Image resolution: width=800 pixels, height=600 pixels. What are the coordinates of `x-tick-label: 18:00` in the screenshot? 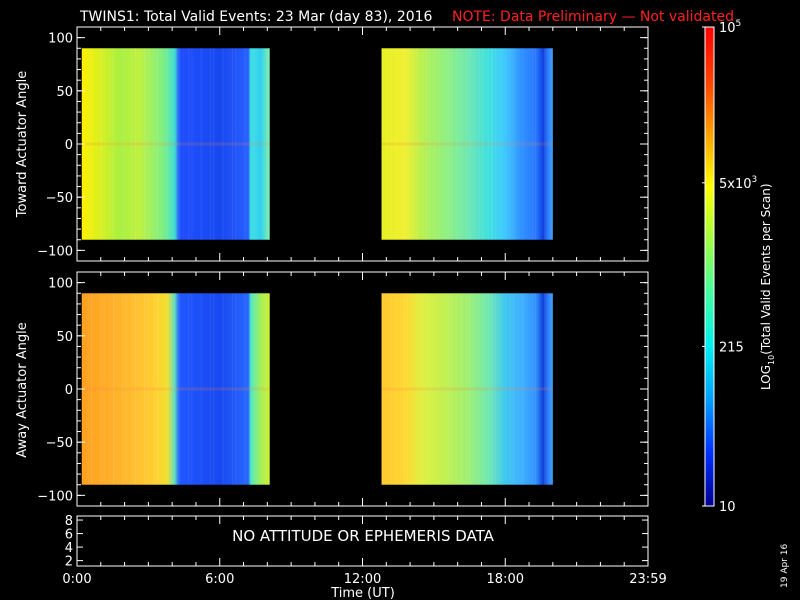 It's located at (505, 579).